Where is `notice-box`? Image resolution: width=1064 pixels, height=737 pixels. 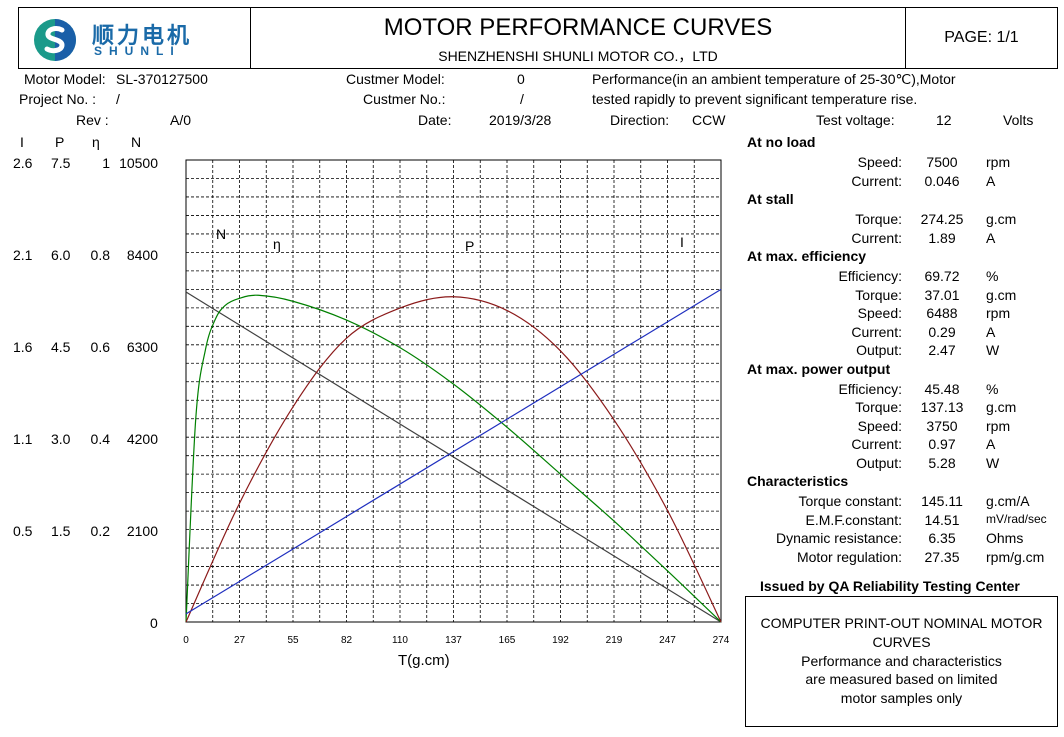 notice-box is located at coordinates (901, 661).